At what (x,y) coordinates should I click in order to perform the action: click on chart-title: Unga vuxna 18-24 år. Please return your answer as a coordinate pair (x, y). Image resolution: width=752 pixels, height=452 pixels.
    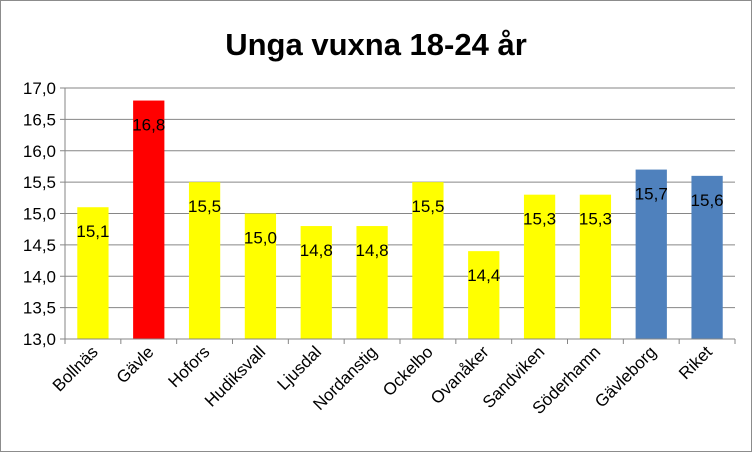
    Looking at the image, I should click on (376, 44).